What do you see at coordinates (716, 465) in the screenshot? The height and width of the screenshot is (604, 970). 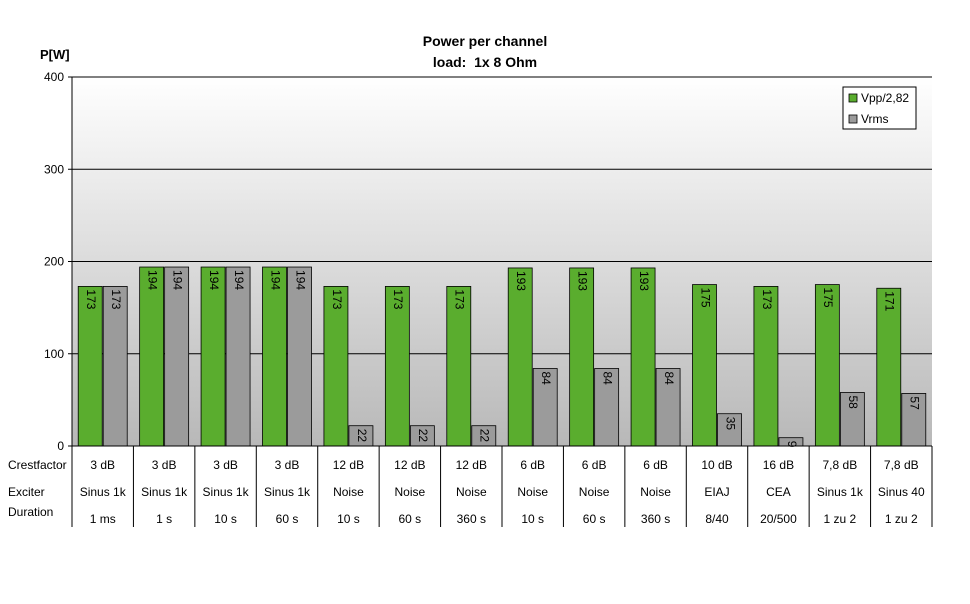 I see `category-crest-label: 10 dB` at bounding box center [716, 465].